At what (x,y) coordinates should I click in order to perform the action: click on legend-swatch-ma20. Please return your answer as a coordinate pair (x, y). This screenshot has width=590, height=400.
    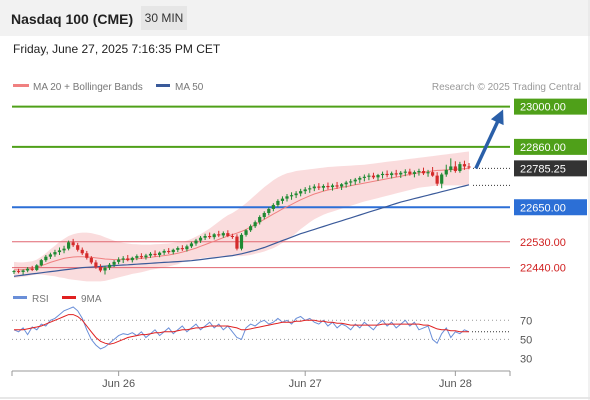
    Looking at the image, I should click on (21, 85).